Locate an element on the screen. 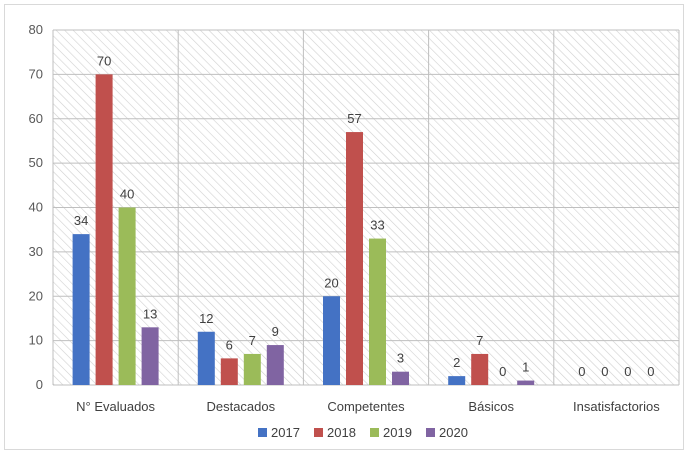  x-category-label: Básicos is located at coordinates (491, 406).